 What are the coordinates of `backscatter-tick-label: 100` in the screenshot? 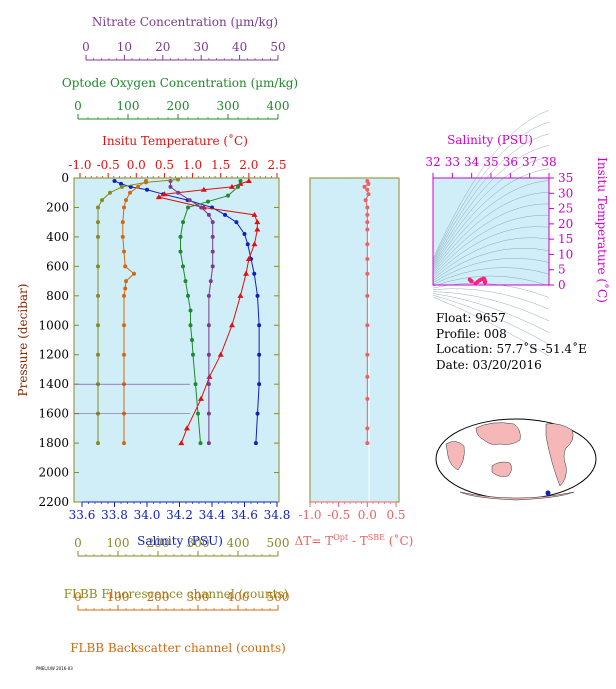 It's located at (118, 597).